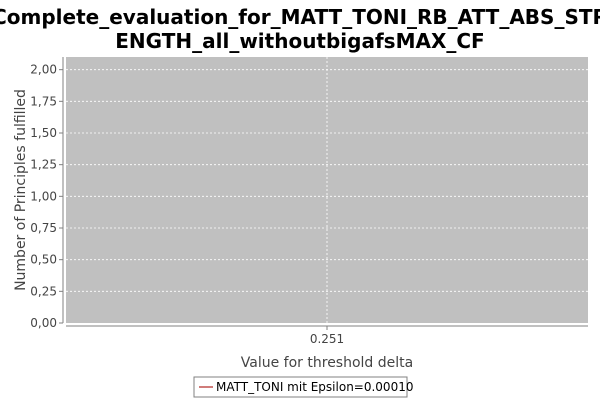 This screenshot has height=400, width=600. I want to click on y-tick-label-1: 0,25, so click(43, 291).